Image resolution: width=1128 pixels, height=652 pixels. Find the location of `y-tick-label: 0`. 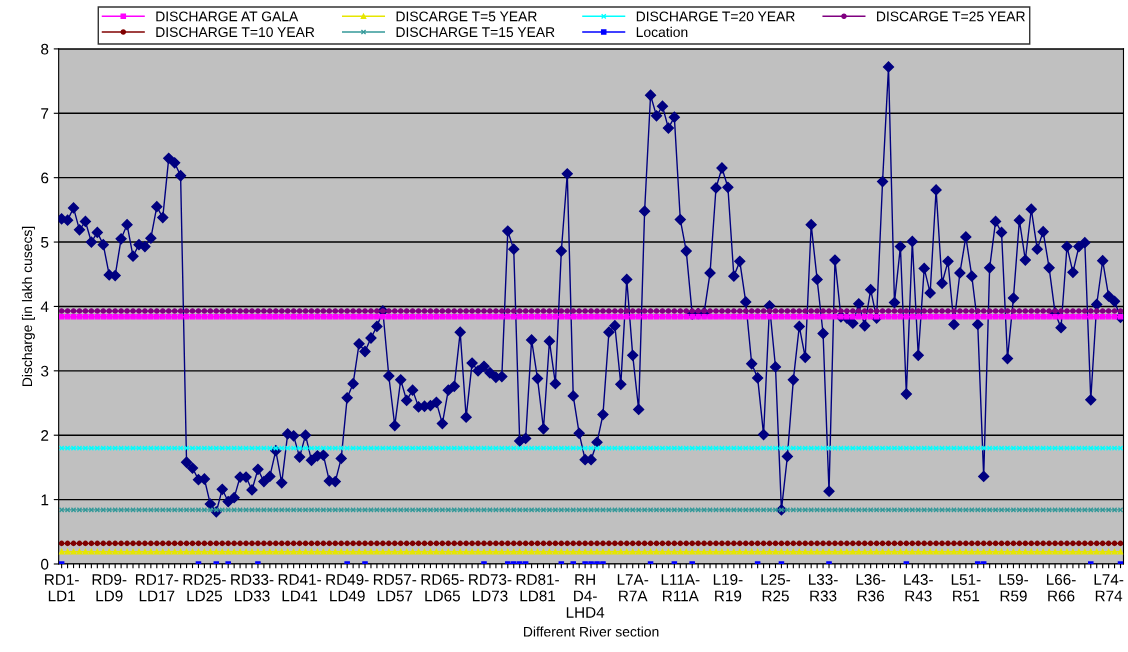

y-tick-label: 0 is located at coordinates (45, 564).